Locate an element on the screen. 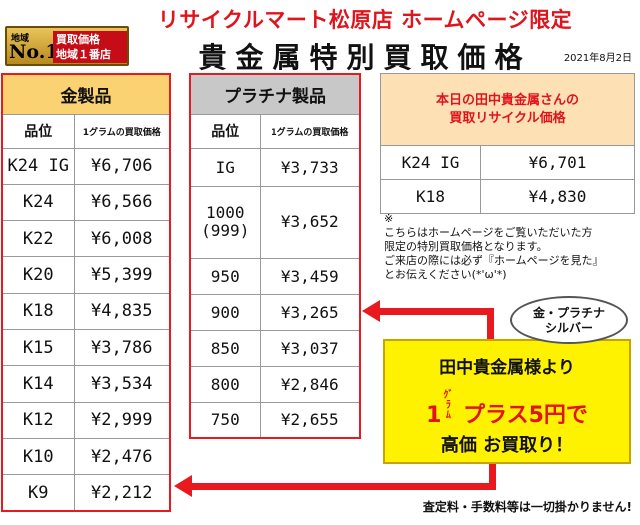 The width and height of the screenshot is (640, 525). gold-col-price: 1グラムの買取価格 is located at coordinates (122, 131).